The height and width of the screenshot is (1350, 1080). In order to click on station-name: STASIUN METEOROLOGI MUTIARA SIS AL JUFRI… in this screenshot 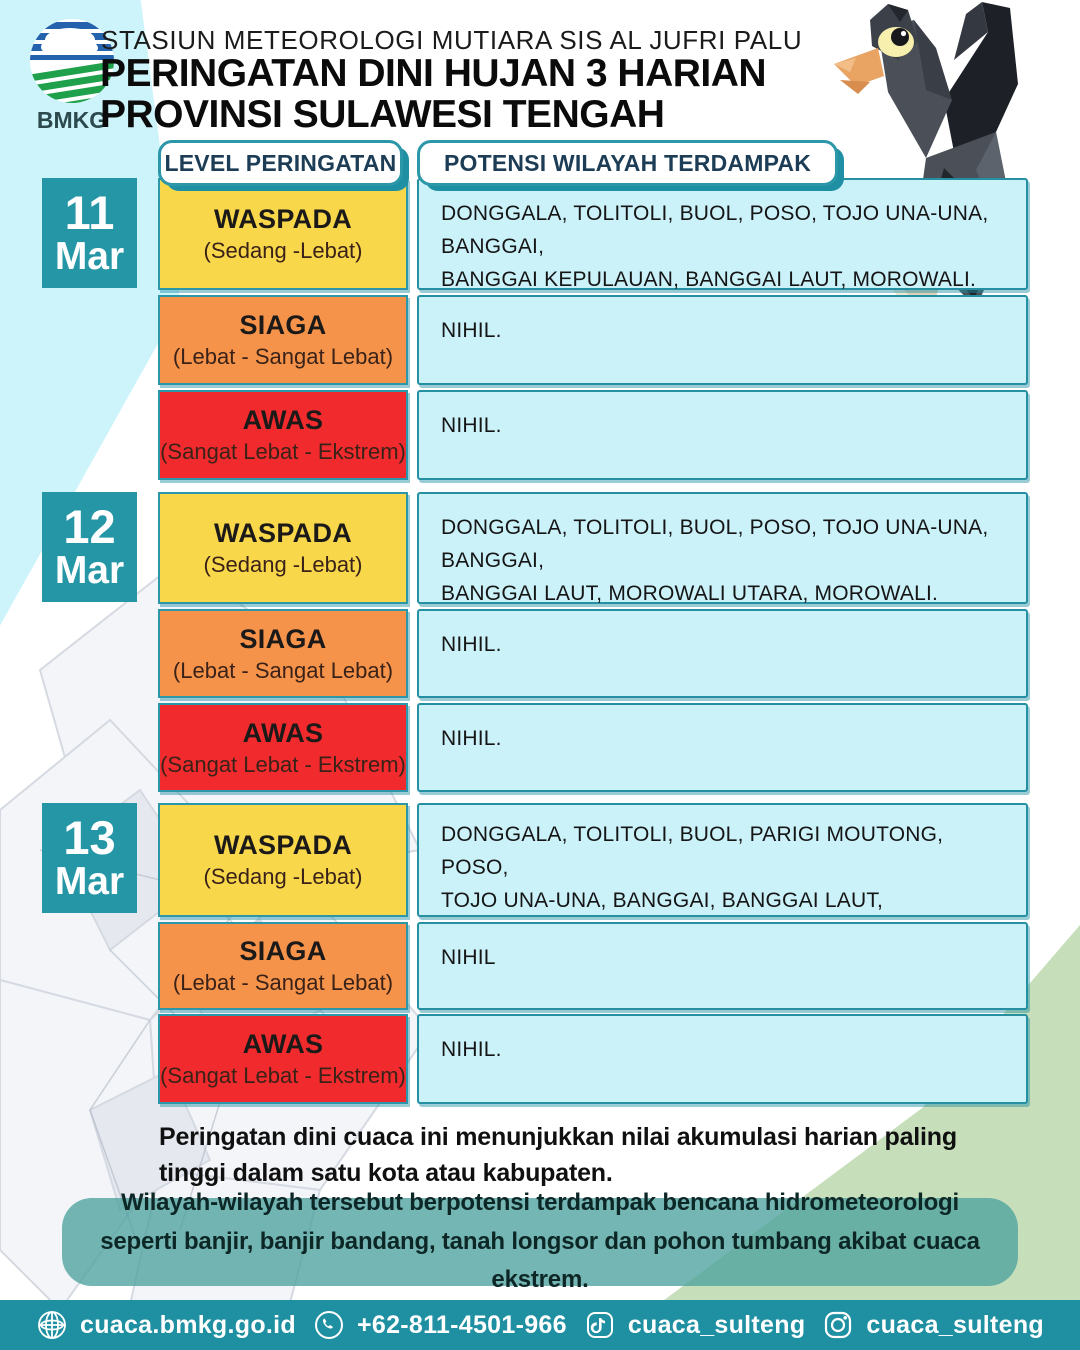, I will do `click(452, 40)`.